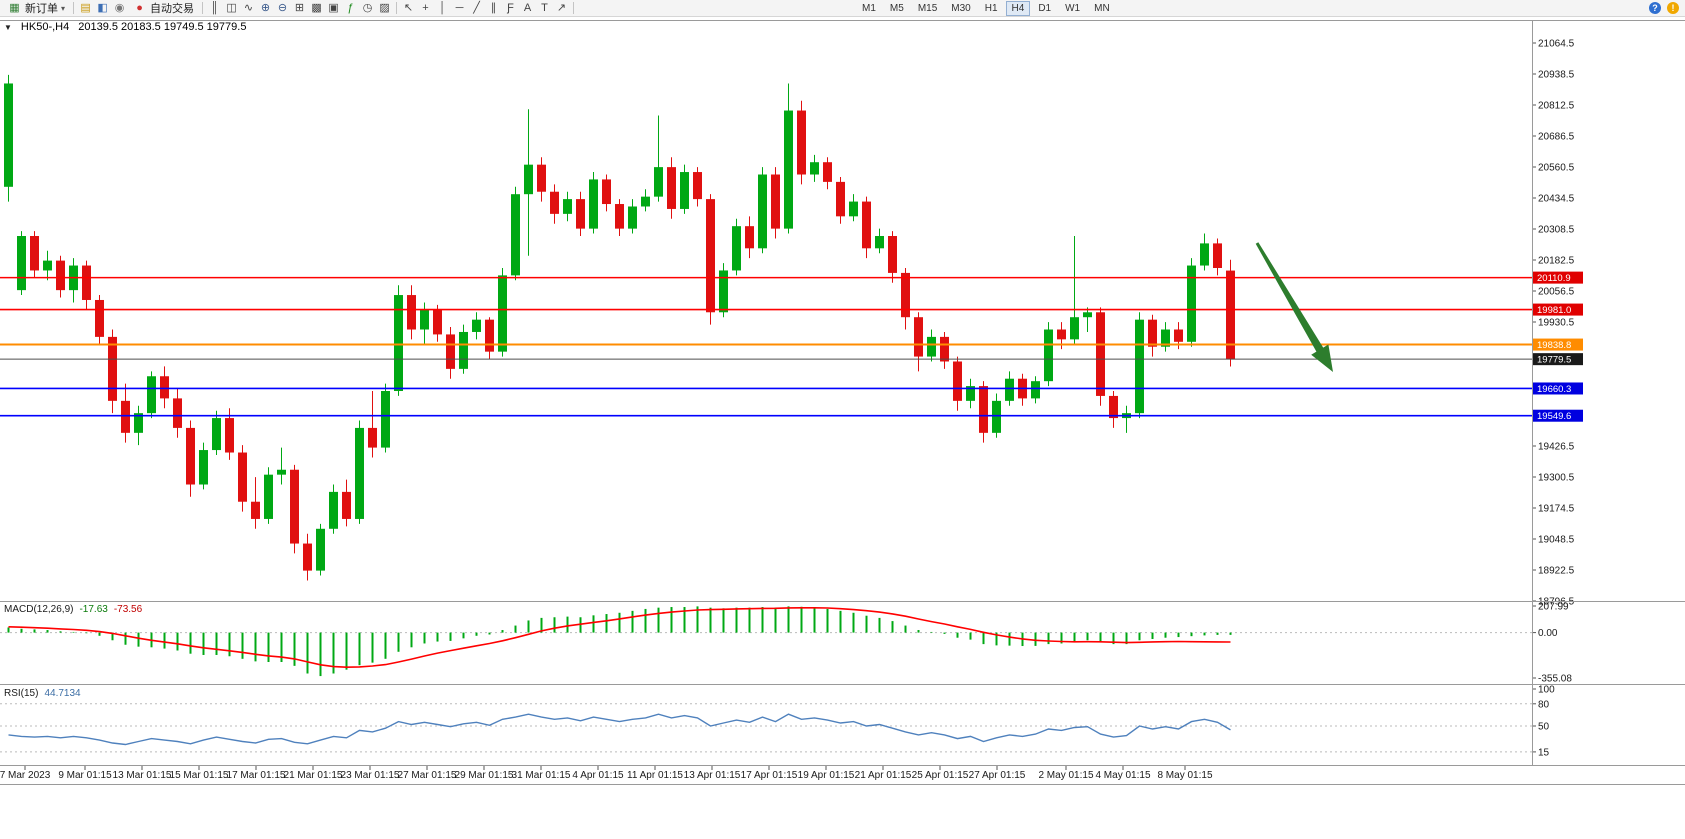 The image size is (1685, 839). I want to click on macd-indicator-label: MACD(12,26,9) -17.63 -73.56, so click(73, 609).